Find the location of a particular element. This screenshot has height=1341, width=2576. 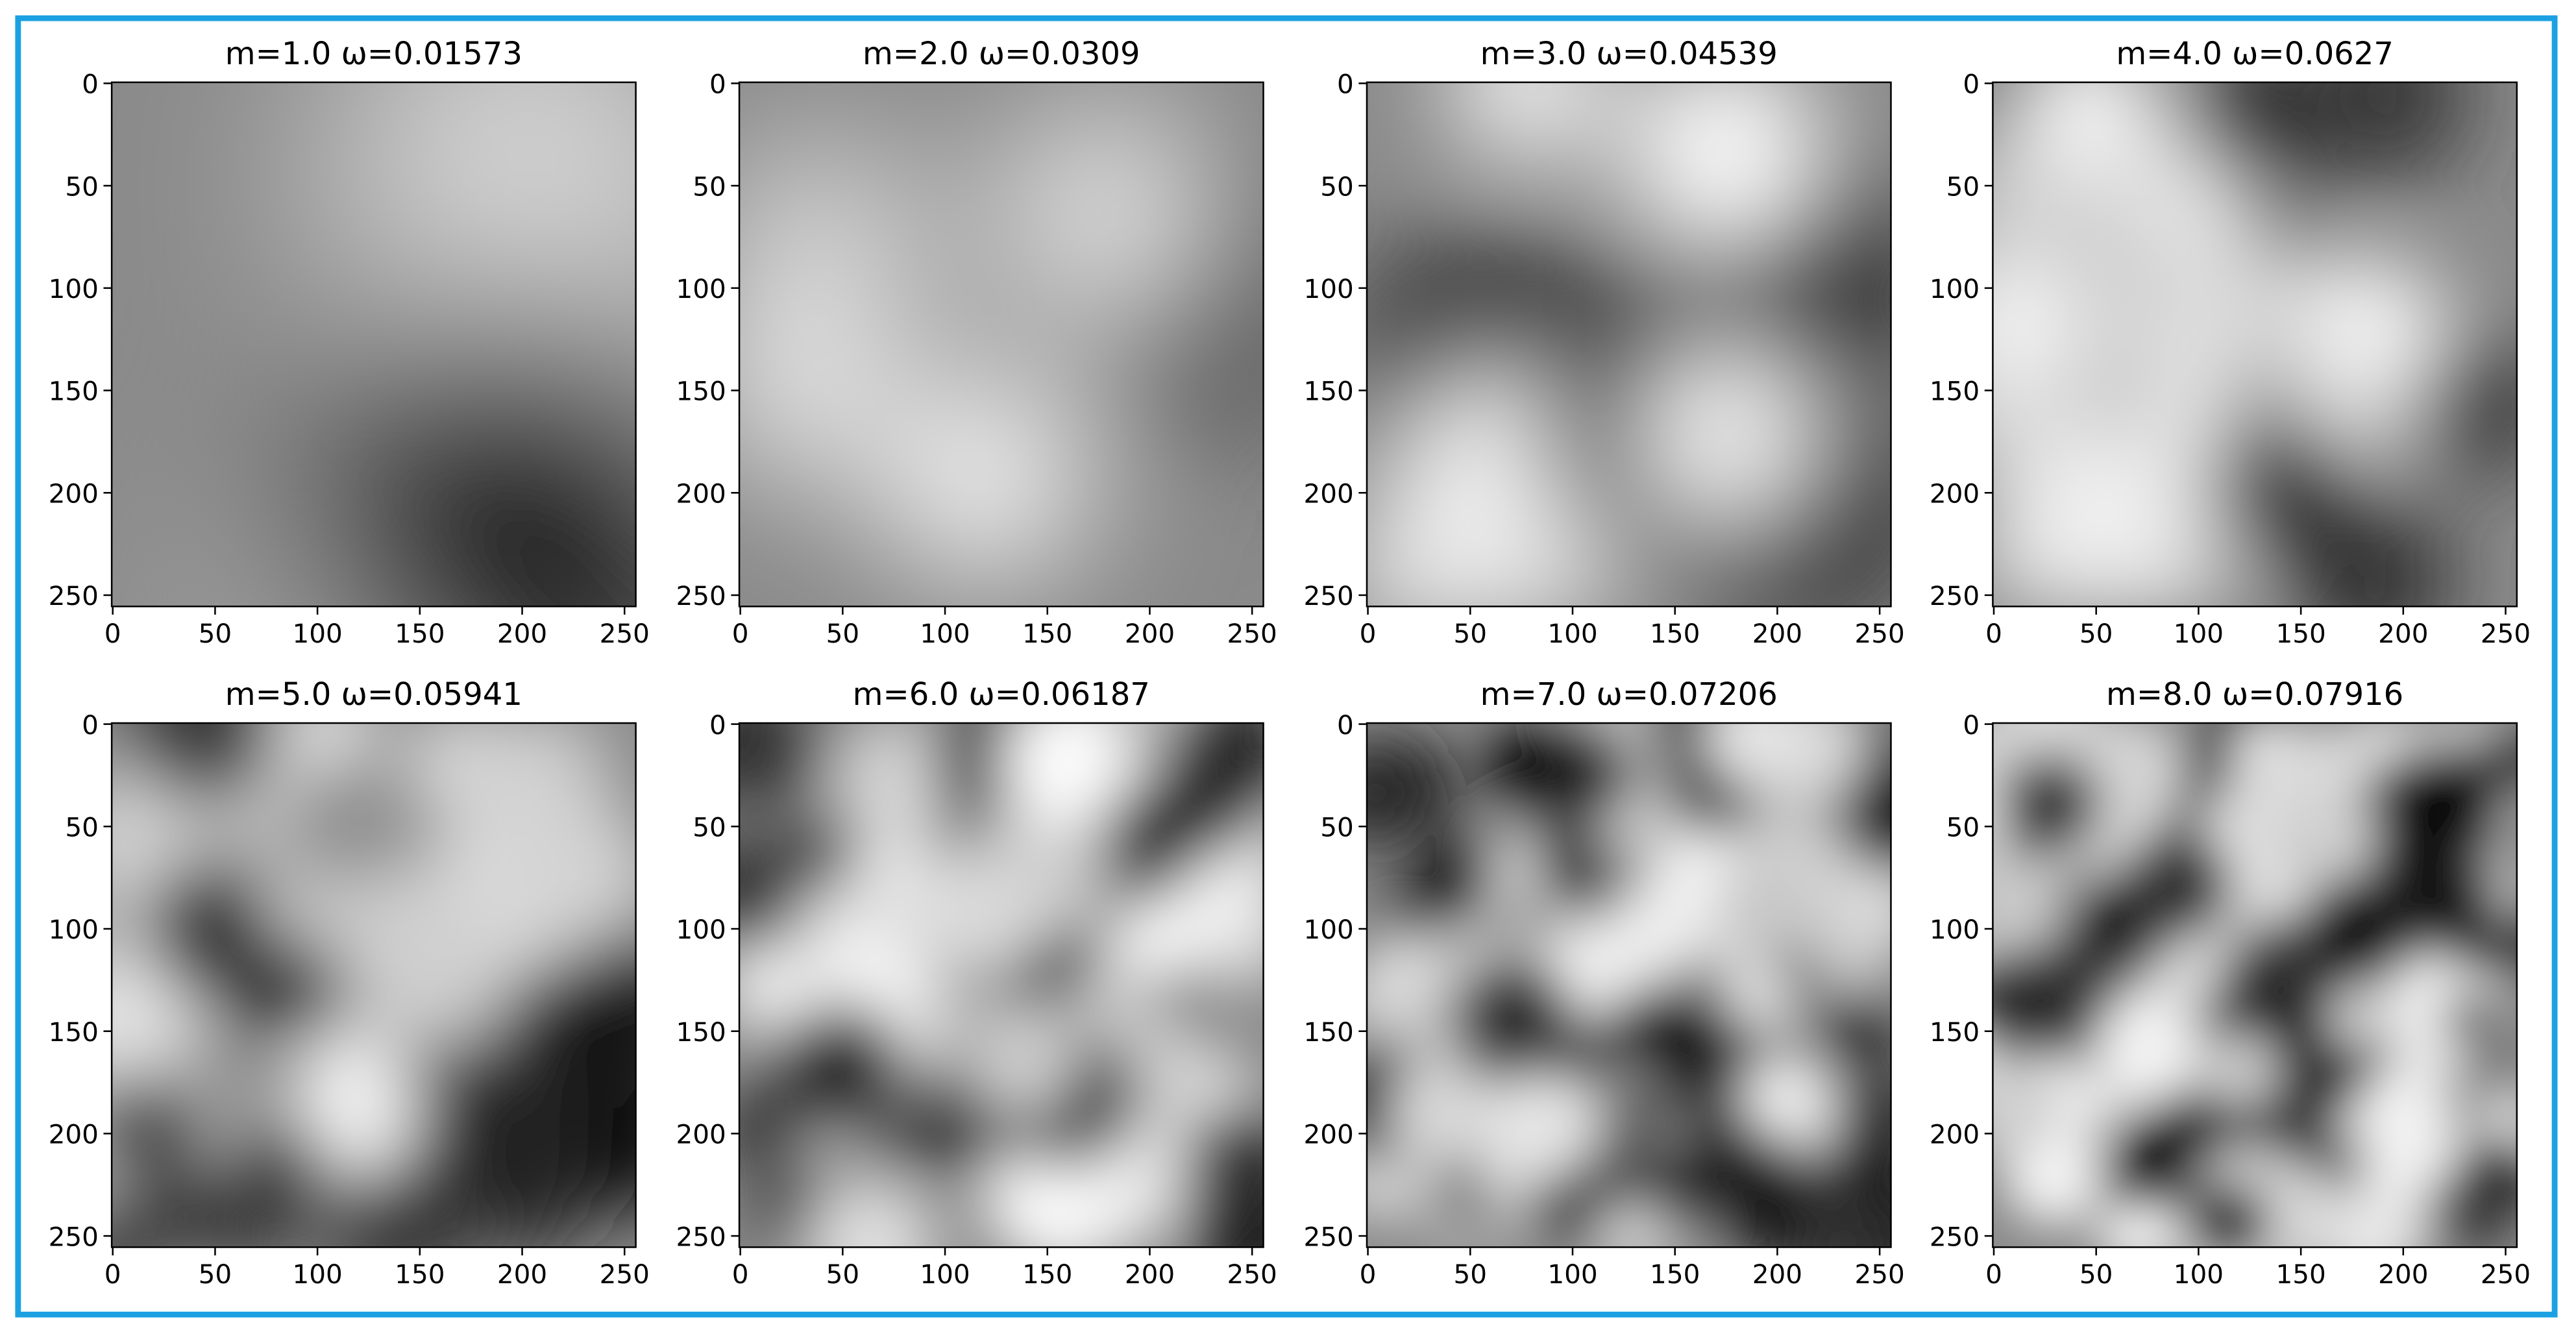

panel-title: m=4.0 ω=0.0627 is located at coordinates (2255, 54).